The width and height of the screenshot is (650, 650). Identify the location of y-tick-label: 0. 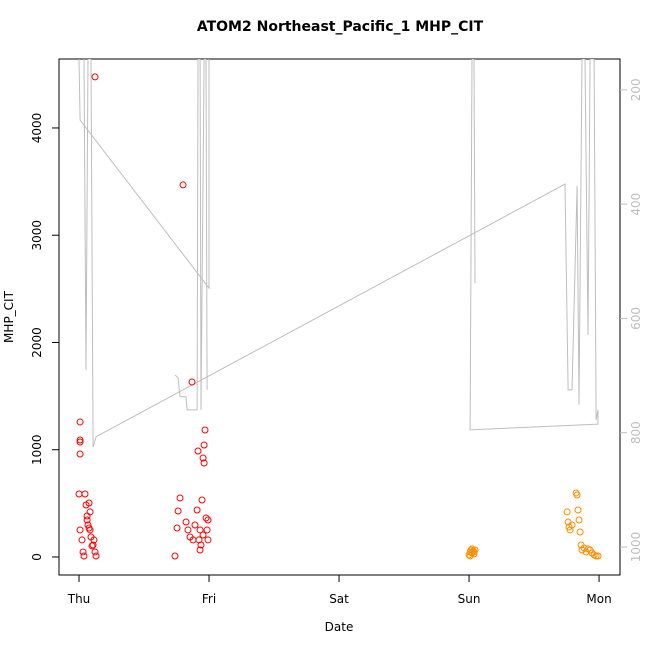
(37, 557).